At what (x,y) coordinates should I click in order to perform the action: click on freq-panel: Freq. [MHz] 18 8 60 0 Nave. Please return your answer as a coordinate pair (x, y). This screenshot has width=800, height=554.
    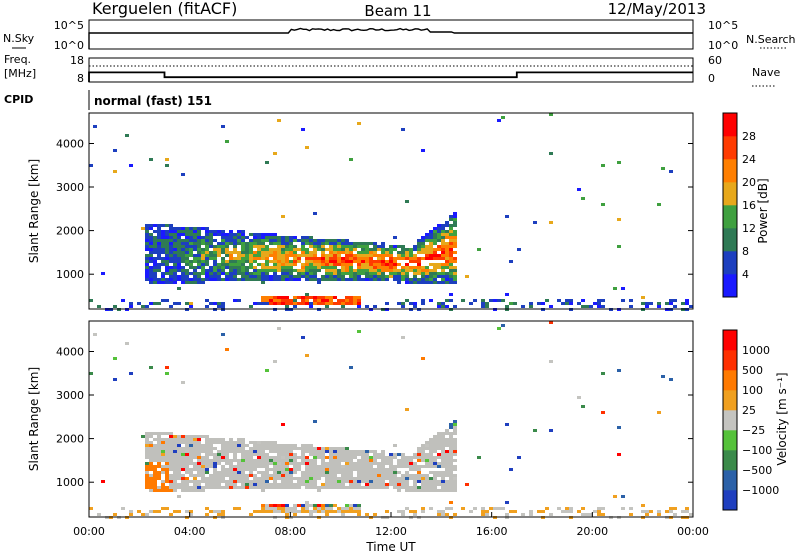
    Looking at the image, I should click on (392, 70).